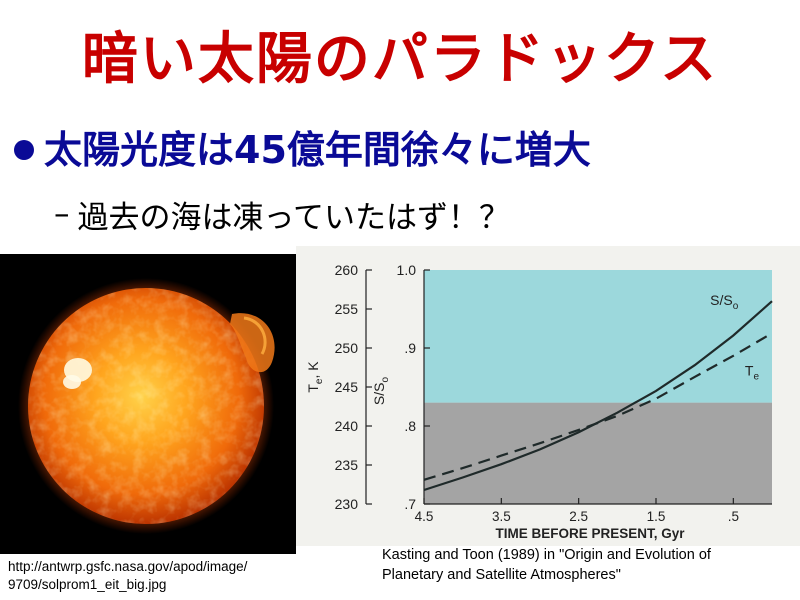  I want to click on main-bullet: 太陽光度は45億年間徐々に増大, so click(302, 150).